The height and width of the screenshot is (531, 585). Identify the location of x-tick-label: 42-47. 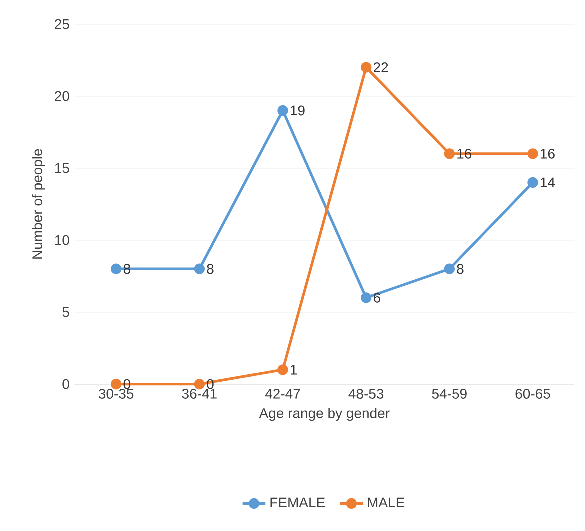
(282, 394).